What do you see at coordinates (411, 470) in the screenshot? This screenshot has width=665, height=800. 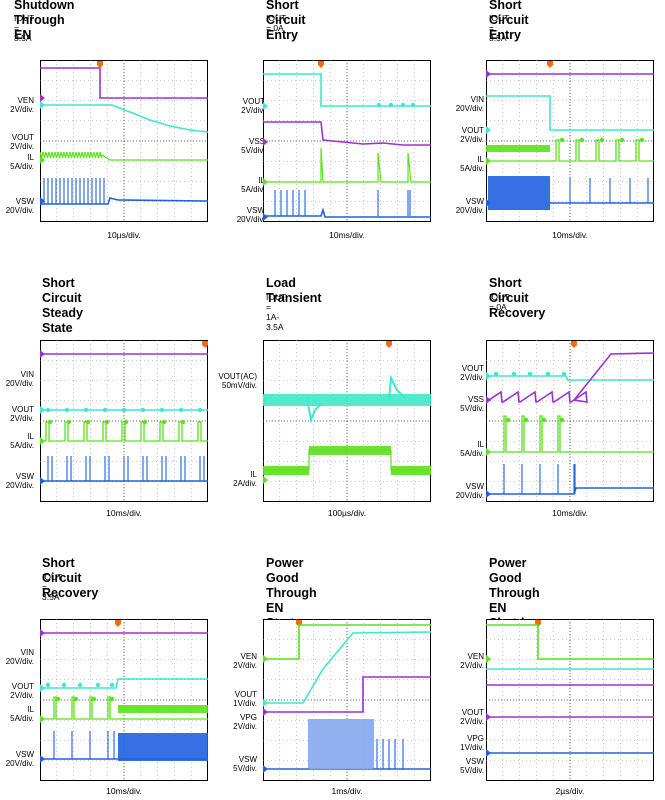 I see `il-band-low` at bounding box center [411, 470].